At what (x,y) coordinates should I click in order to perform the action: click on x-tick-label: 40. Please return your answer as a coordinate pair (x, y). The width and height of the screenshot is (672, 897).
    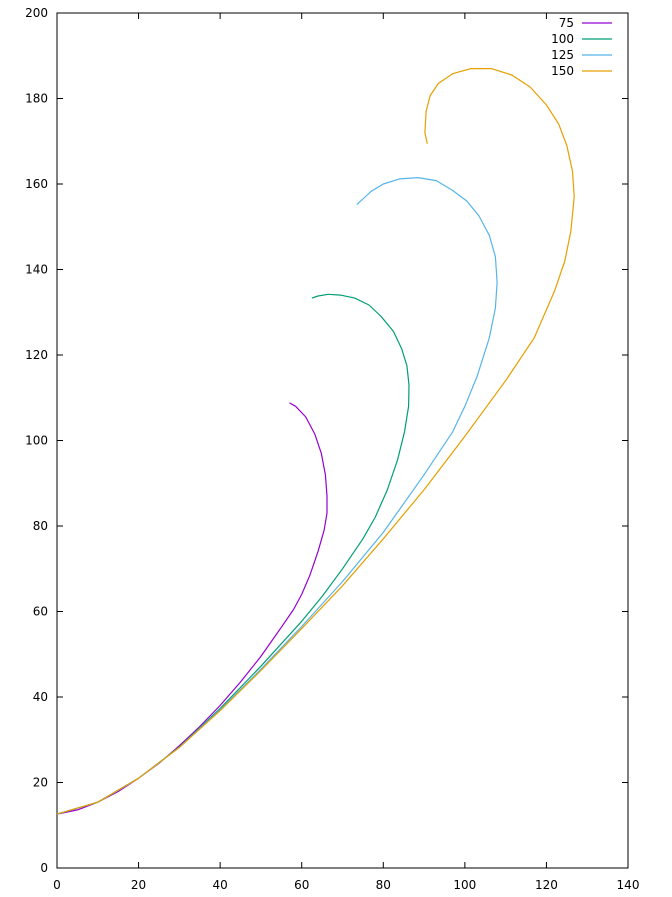
    Looking at the image, I should click on (220, 885).